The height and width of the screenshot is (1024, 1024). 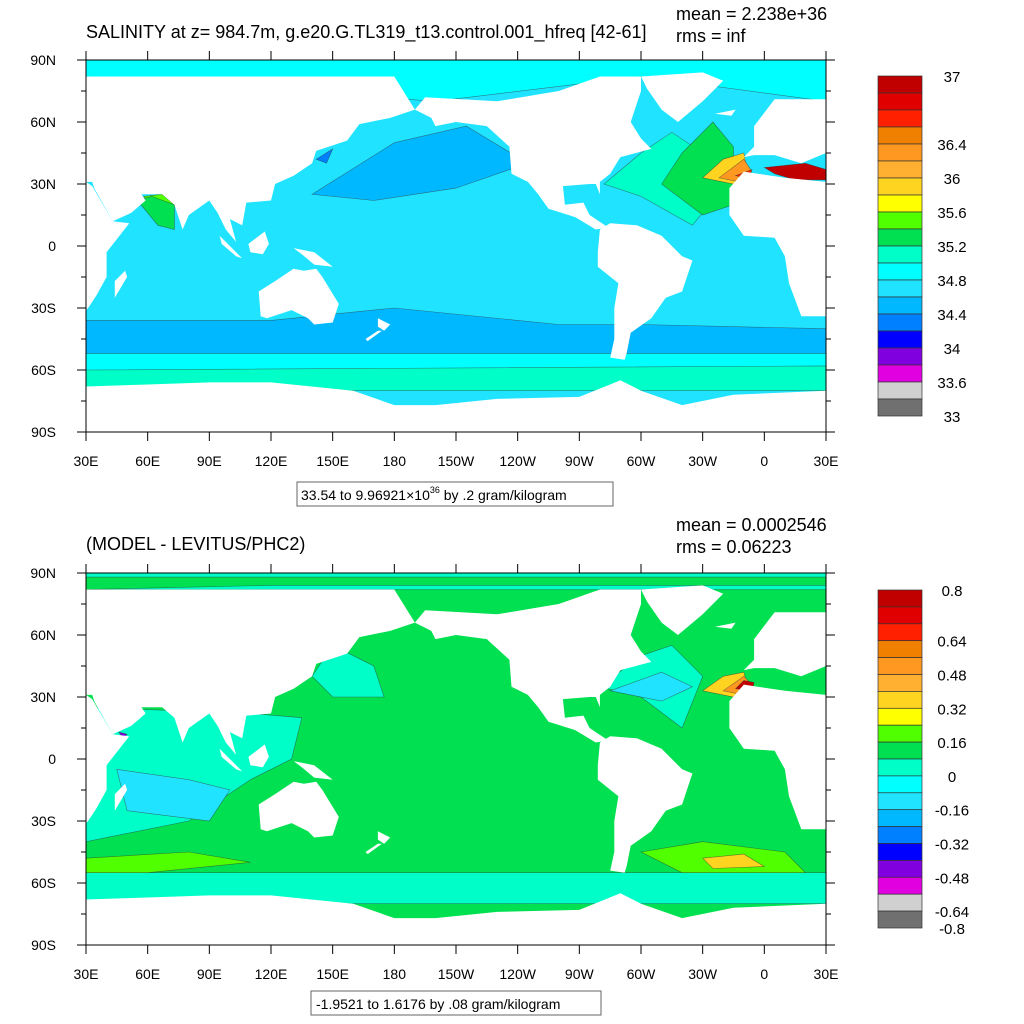 I want to click on land-madagascar, so click(x=121, y=284).